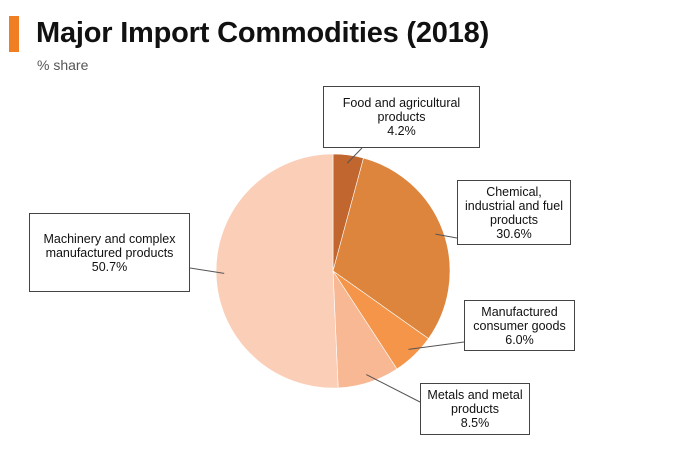 The image size is (700, 450). I want to click on chart-title: Major Import Commodities (2018), so click(263, 33).